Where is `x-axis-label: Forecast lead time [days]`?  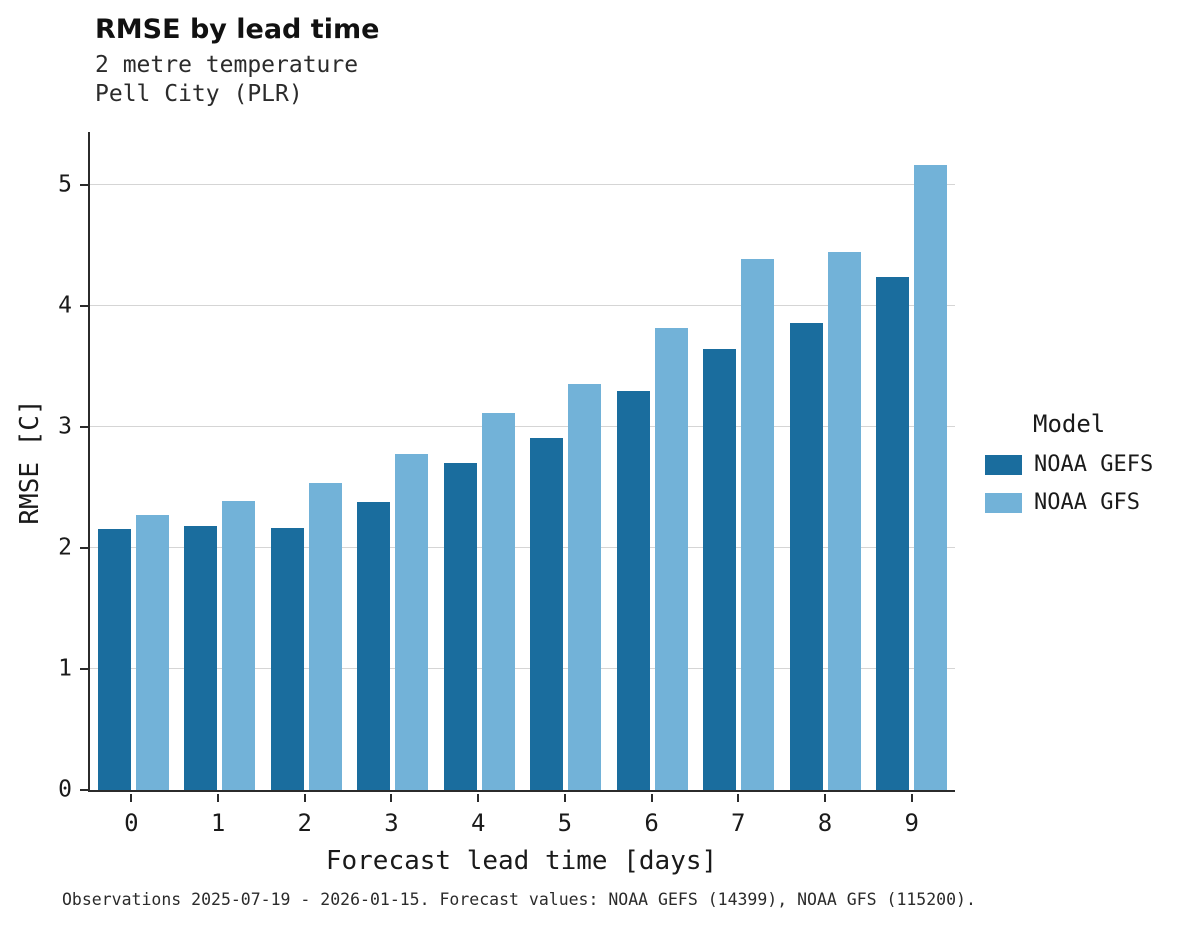 x-axis-label: Forecast lead time [days] is located at coordinates (521, 861).